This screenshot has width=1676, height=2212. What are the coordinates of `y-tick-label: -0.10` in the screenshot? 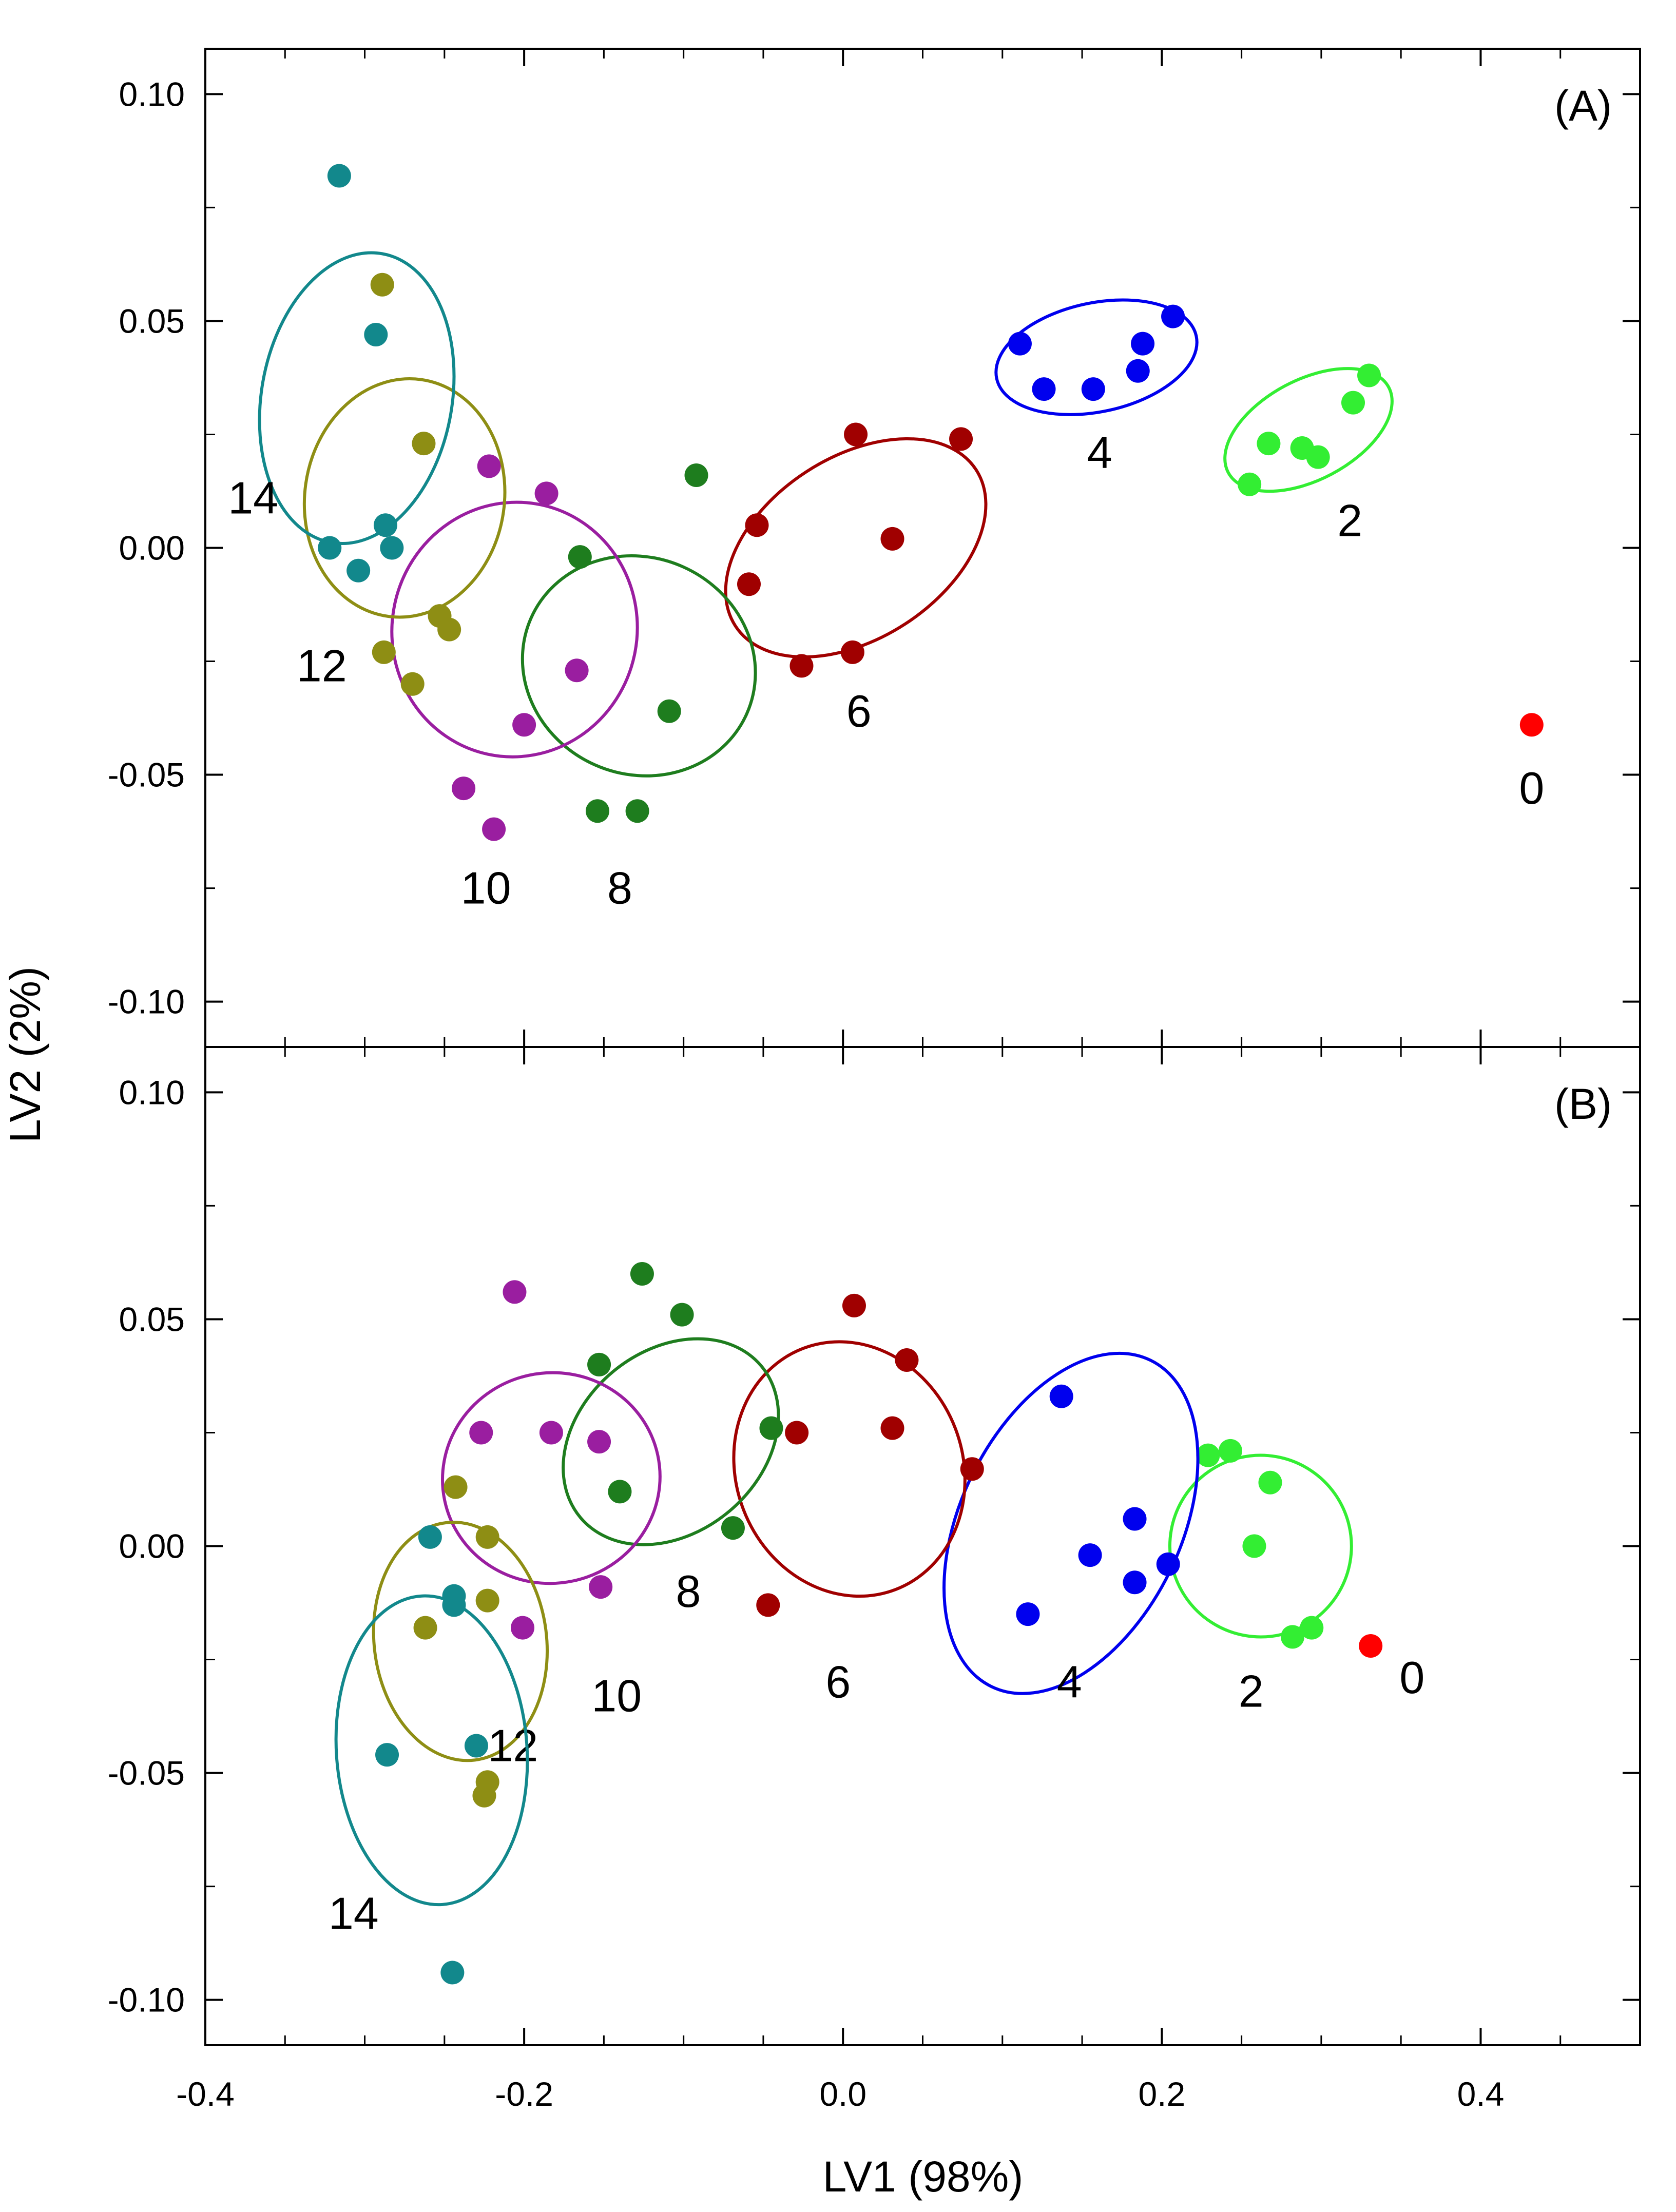 It's located at (147, 1002).